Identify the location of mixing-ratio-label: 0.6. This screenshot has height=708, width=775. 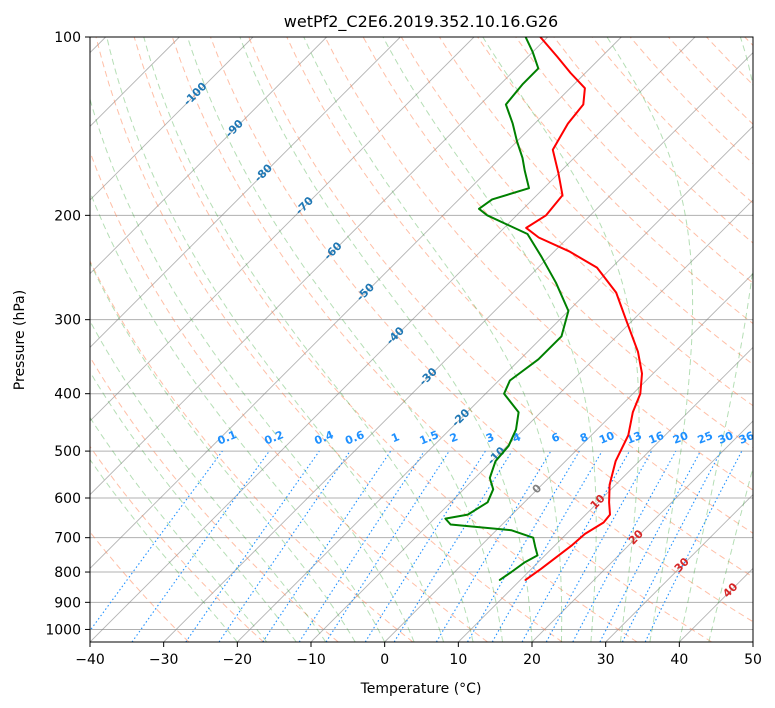
(354, 437).